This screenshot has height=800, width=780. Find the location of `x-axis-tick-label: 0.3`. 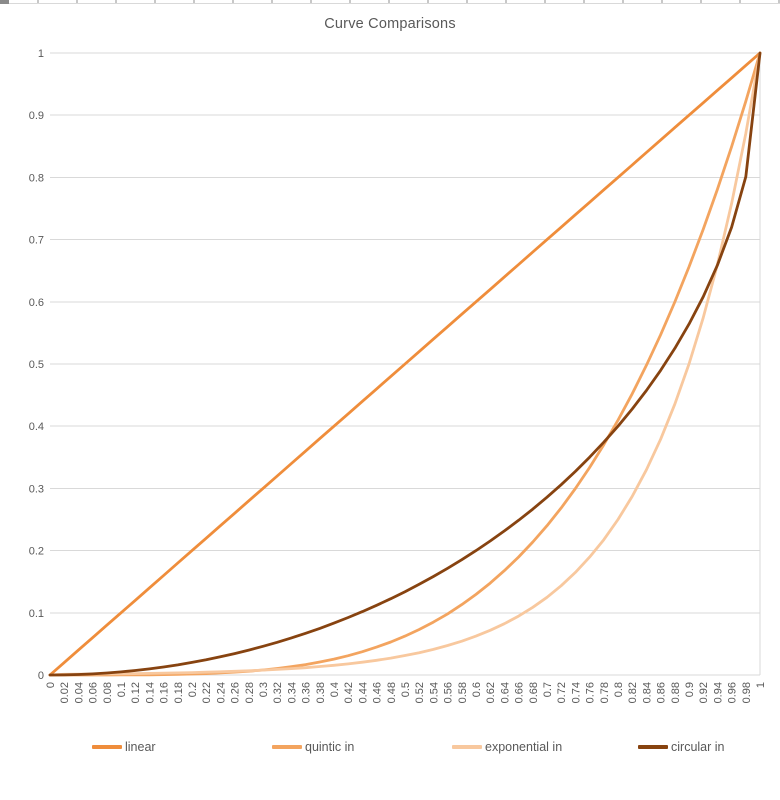

x-axis-tick-label: 0.3 is located at coordinates (264, 689).